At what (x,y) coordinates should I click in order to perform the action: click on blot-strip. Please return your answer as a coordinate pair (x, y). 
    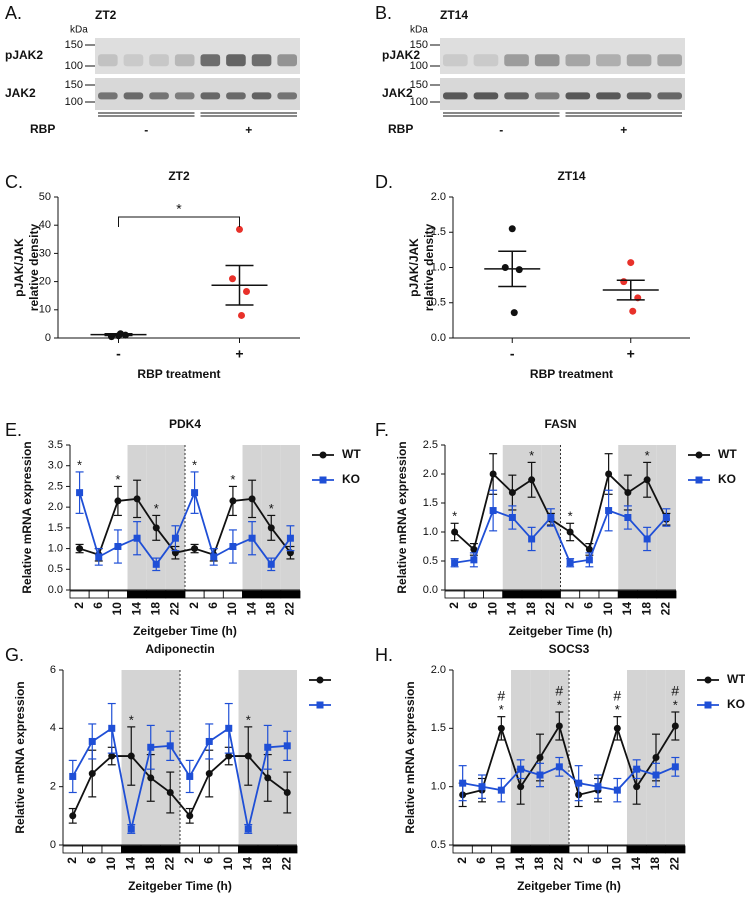
    Looking at the image, I should click on (562, 56).